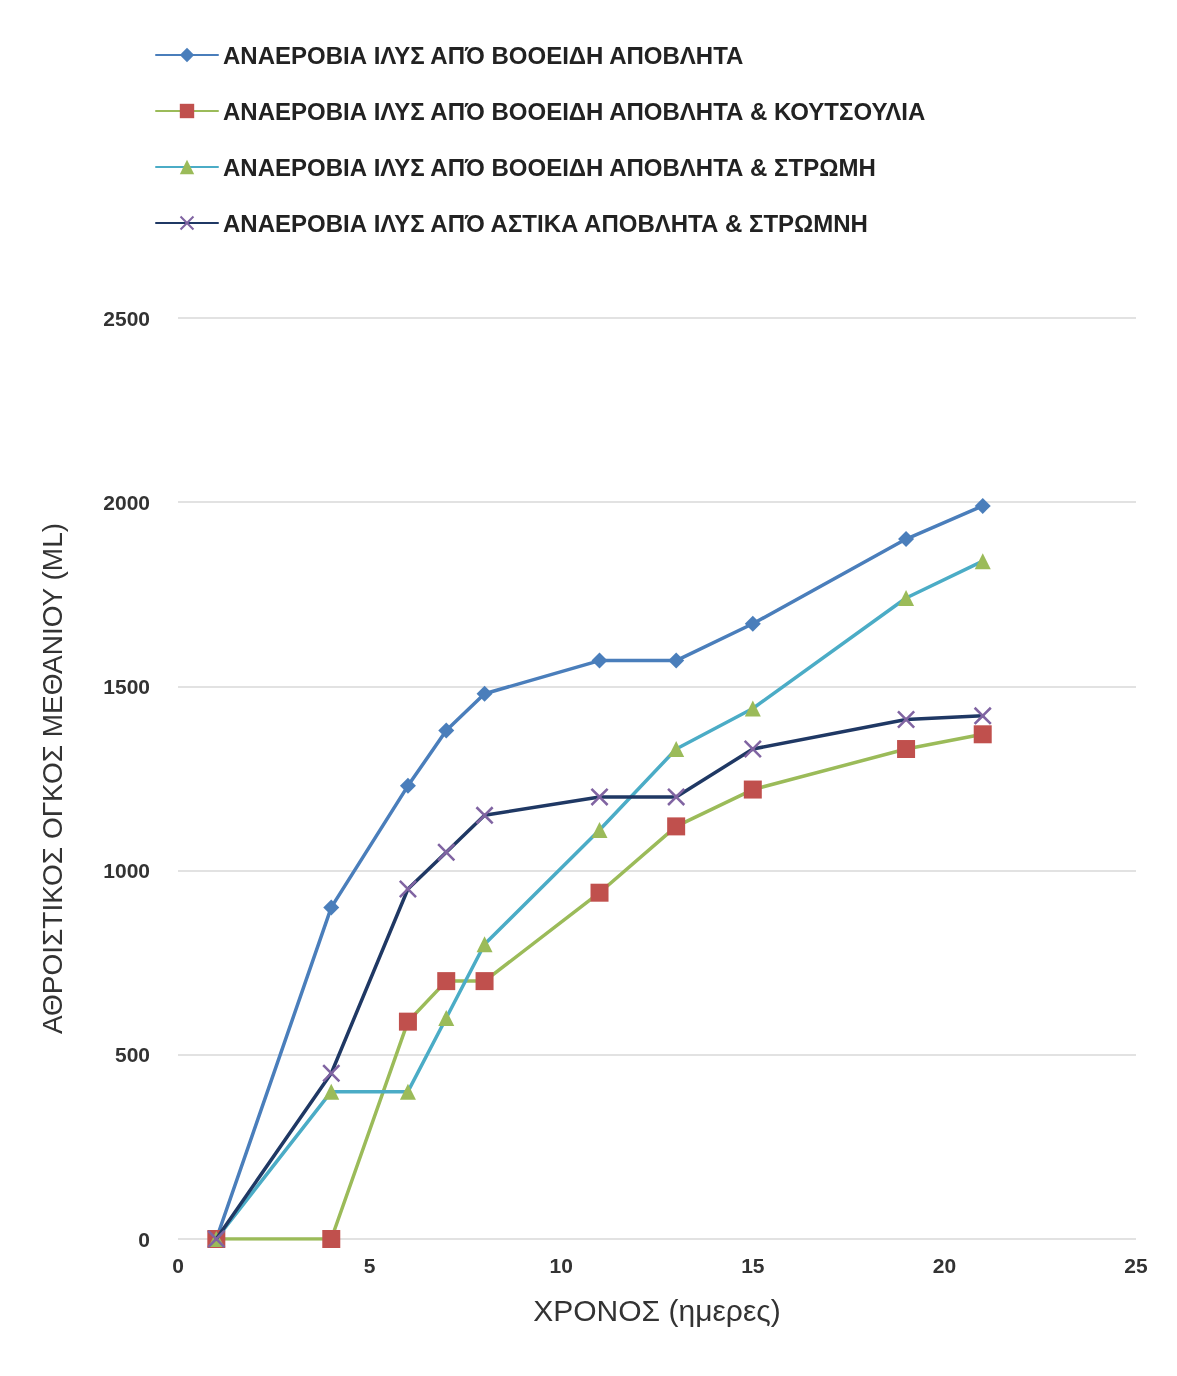  I want to click on y-axis-title: ΑΘΡΟΙΣΤΙΚΟΣ ΟΓΚΟΣ ΜΕΘΑΝΙΟΥ (ML), so click(52, 778).